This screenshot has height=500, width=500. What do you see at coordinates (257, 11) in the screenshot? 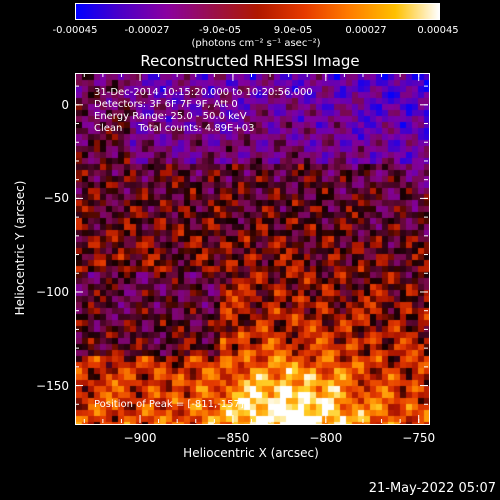
I see `colorbar` at bounding box center [257, 11].